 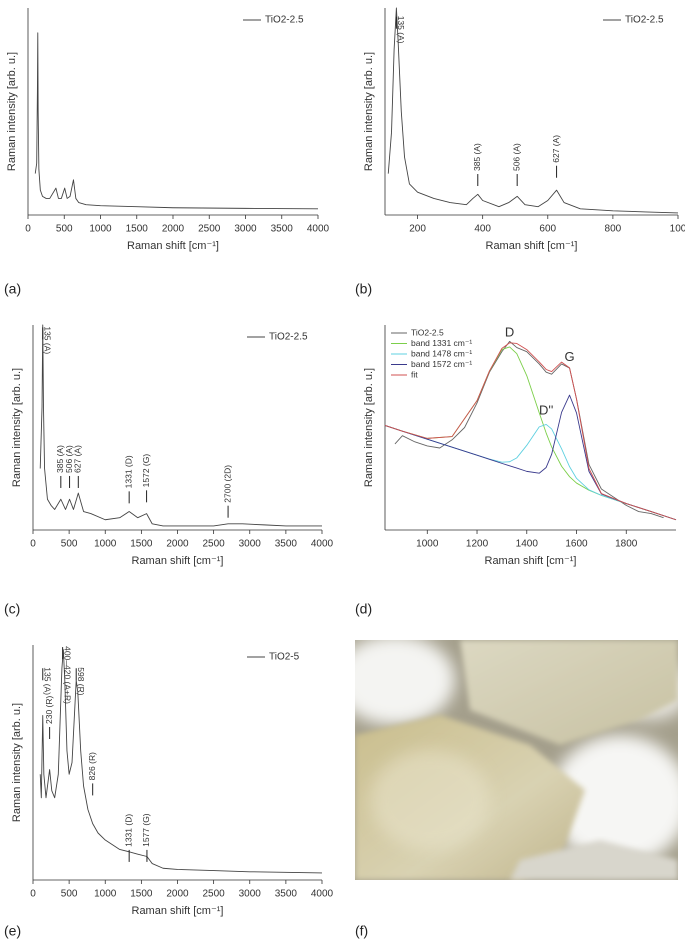 I want to click on panel-label: (f), so click(x=361, y=931).